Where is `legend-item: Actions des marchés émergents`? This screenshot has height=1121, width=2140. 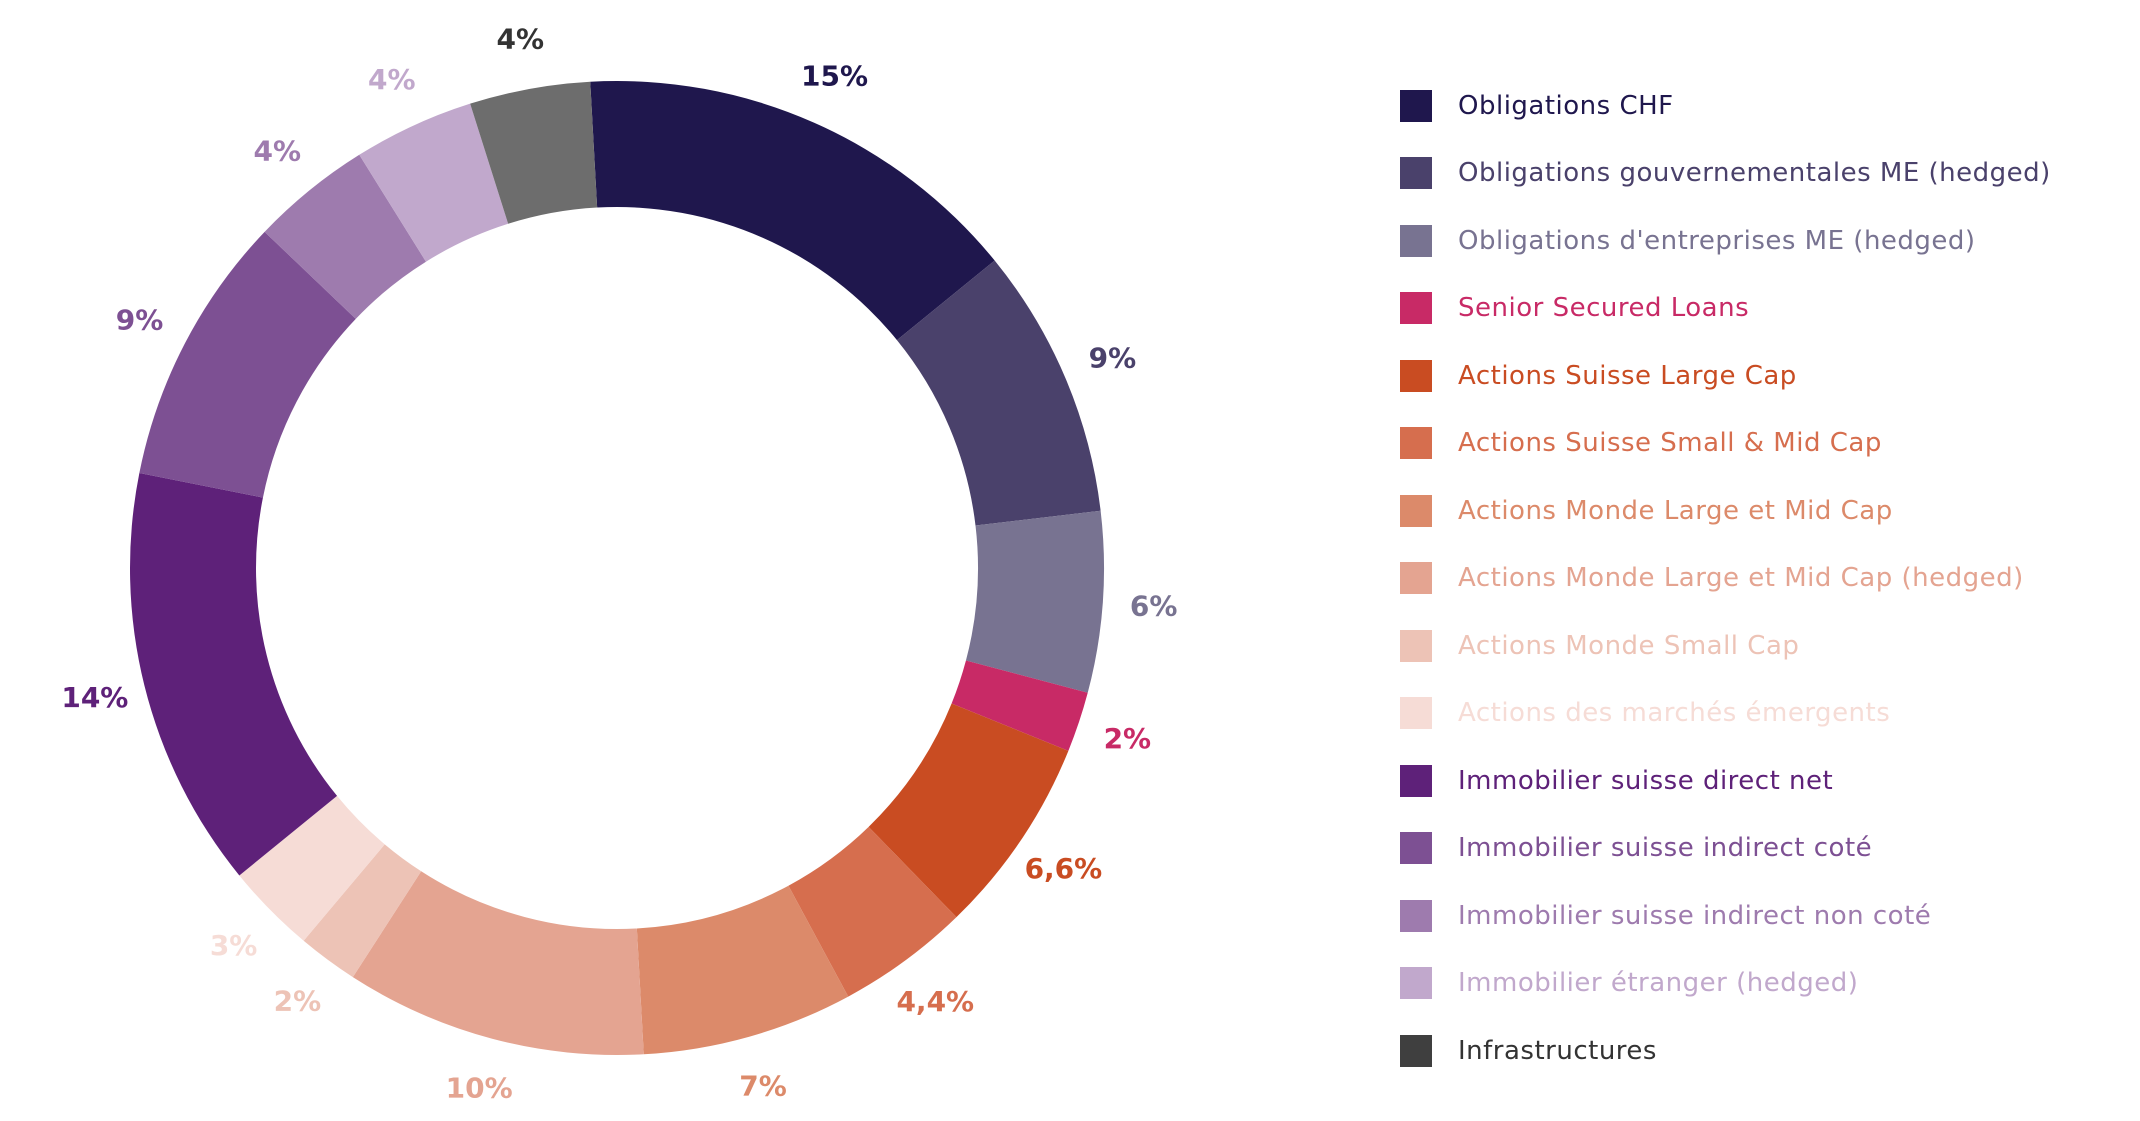 legend-item: Actions des marchés émergents is located at coordinates (1760, 714).